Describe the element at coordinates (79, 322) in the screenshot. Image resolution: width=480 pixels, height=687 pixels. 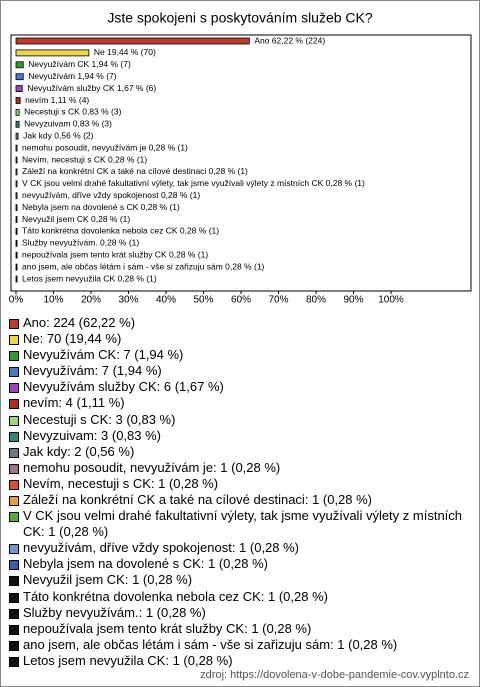
I see `legend-label: Ano: 224 (62,22 %)` at that location.